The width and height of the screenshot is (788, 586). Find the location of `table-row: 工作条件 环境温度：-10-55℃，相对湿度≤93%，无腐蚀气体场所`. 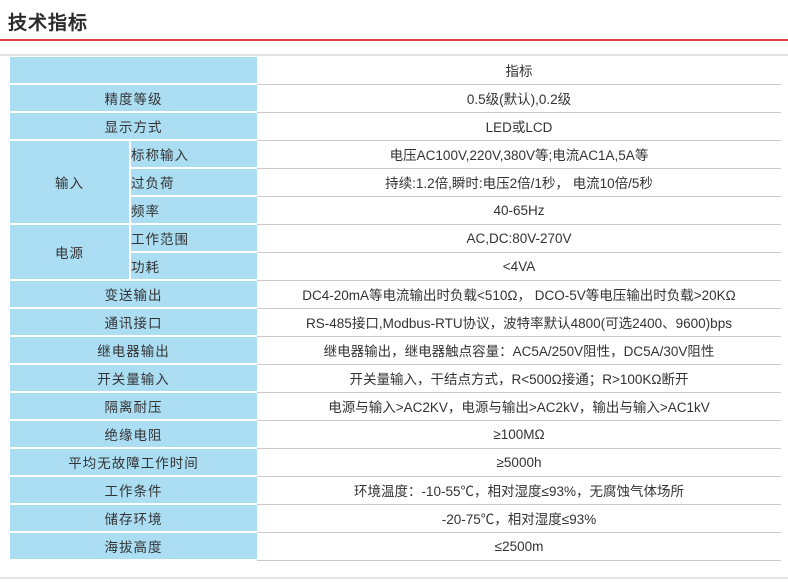

table-row: 工作条件 环境温度：-10-55℃，相对湿度≤93%，无腐蚀气体场所 is located at coordinates (395, 490).